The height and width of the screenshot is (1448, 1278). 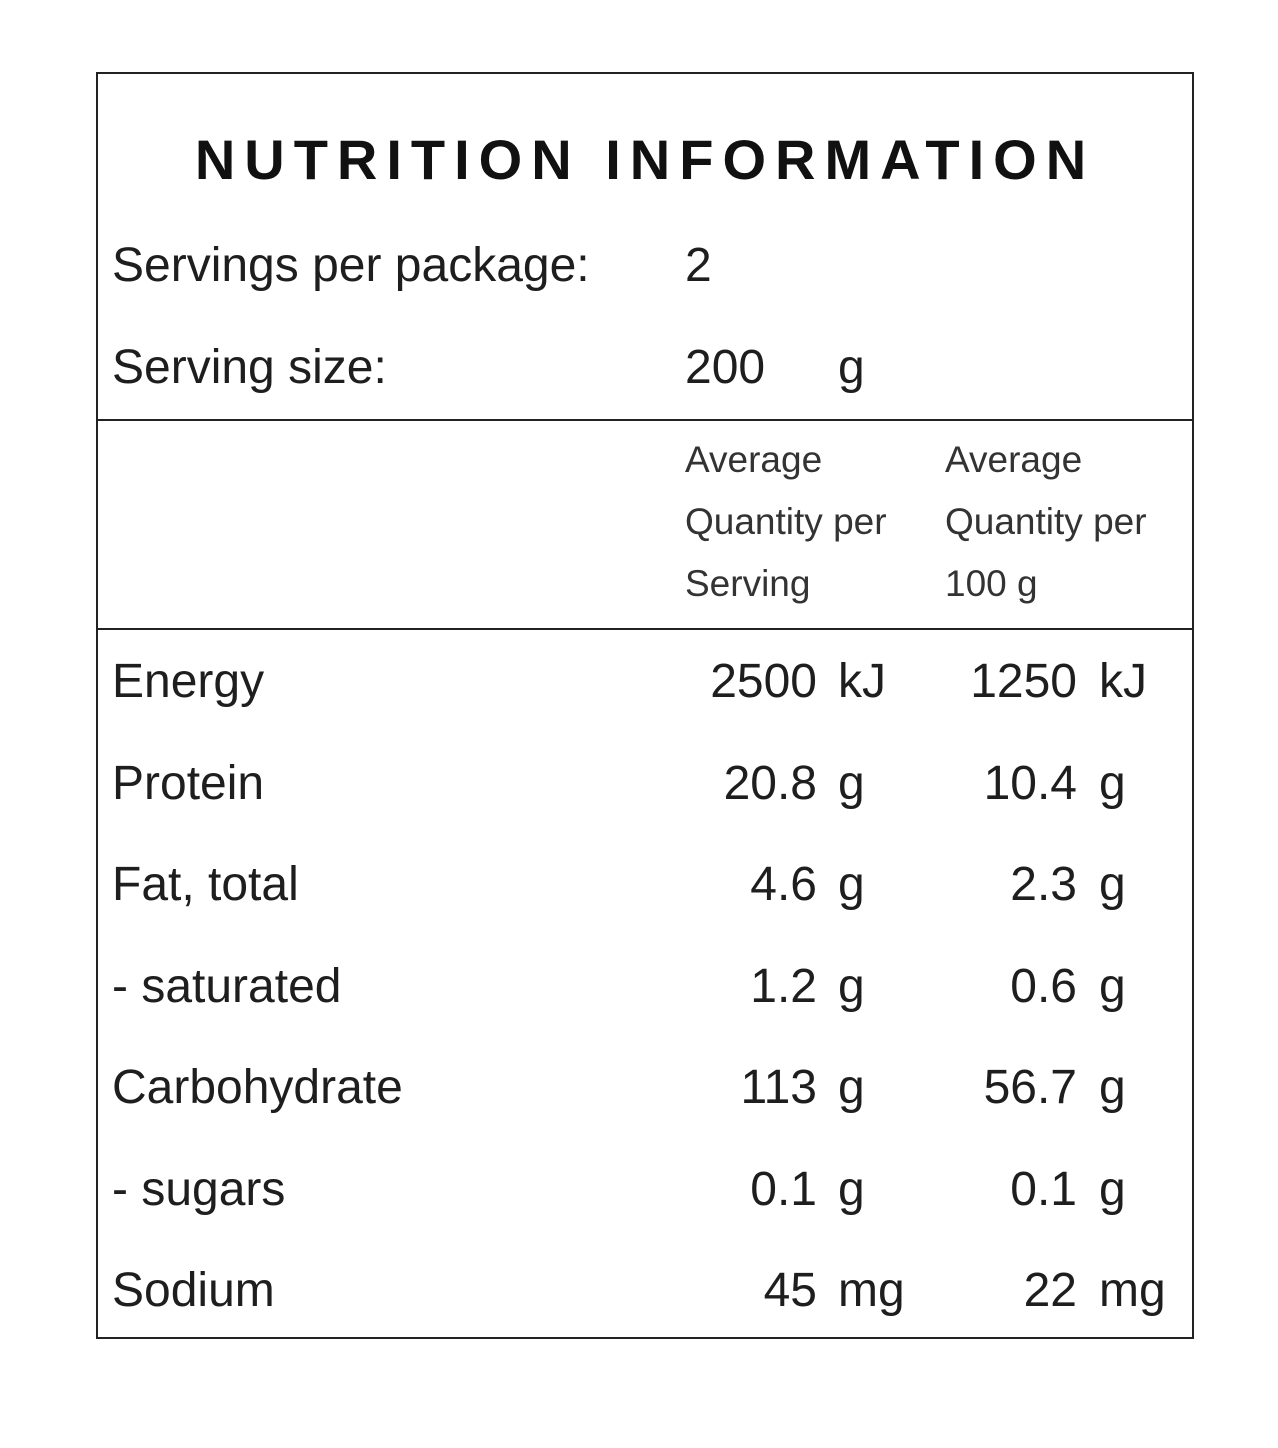 What do you see at coordinates (1043, 1189) in the screenshot?
I see `per-100g-value: 0.1` at bounding box center [1043, 1189].